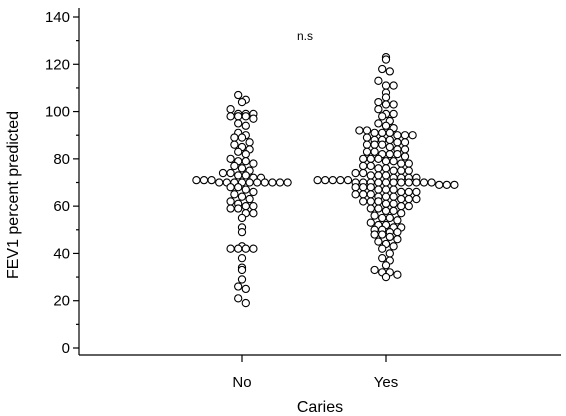 The image size is (566, 416). I want to click on y-axis: 0 20 40 60 80 100 120 140, so click(62, 182).